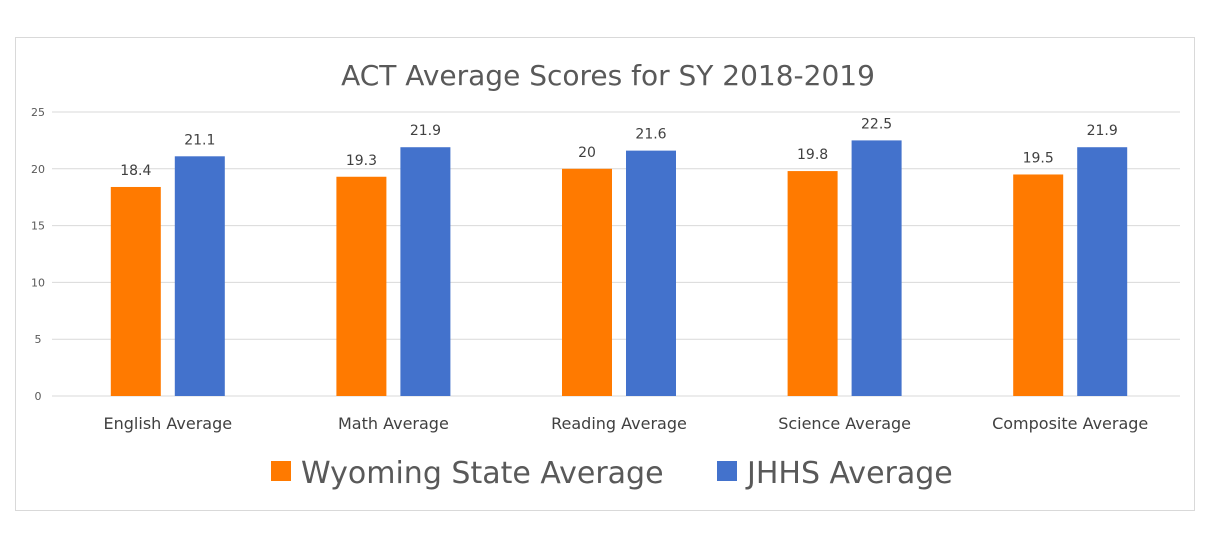 This screenshot has width=1224, height=536. Describe the element at coordinates (608, 75) in the screenshot. I see `chart-title: ACT Average Scores for SY 2018-2019` at that location.